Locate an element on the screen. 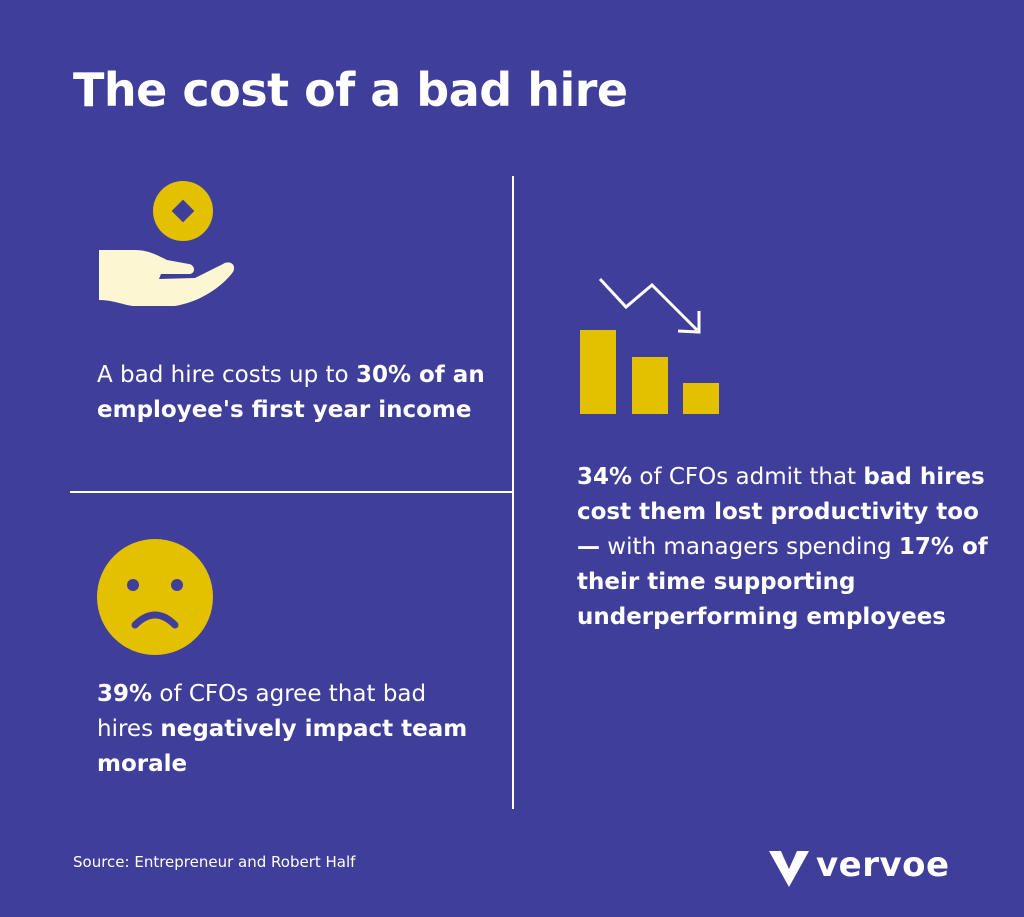 This screenshot has width=1024, height=917. stat-text-segment: 39% is located at coordinates (125, 694).